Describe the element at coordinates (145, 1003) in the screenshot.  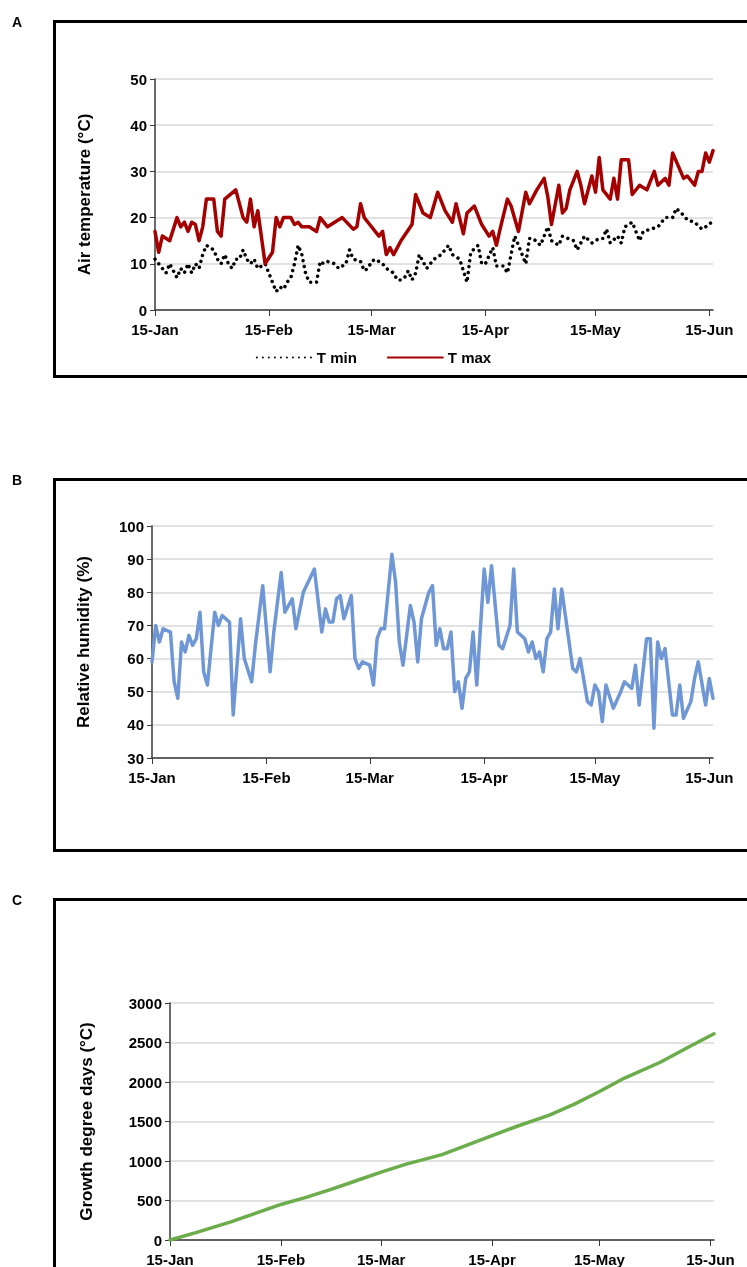
I see `y-tick-label: 3000` at that location.